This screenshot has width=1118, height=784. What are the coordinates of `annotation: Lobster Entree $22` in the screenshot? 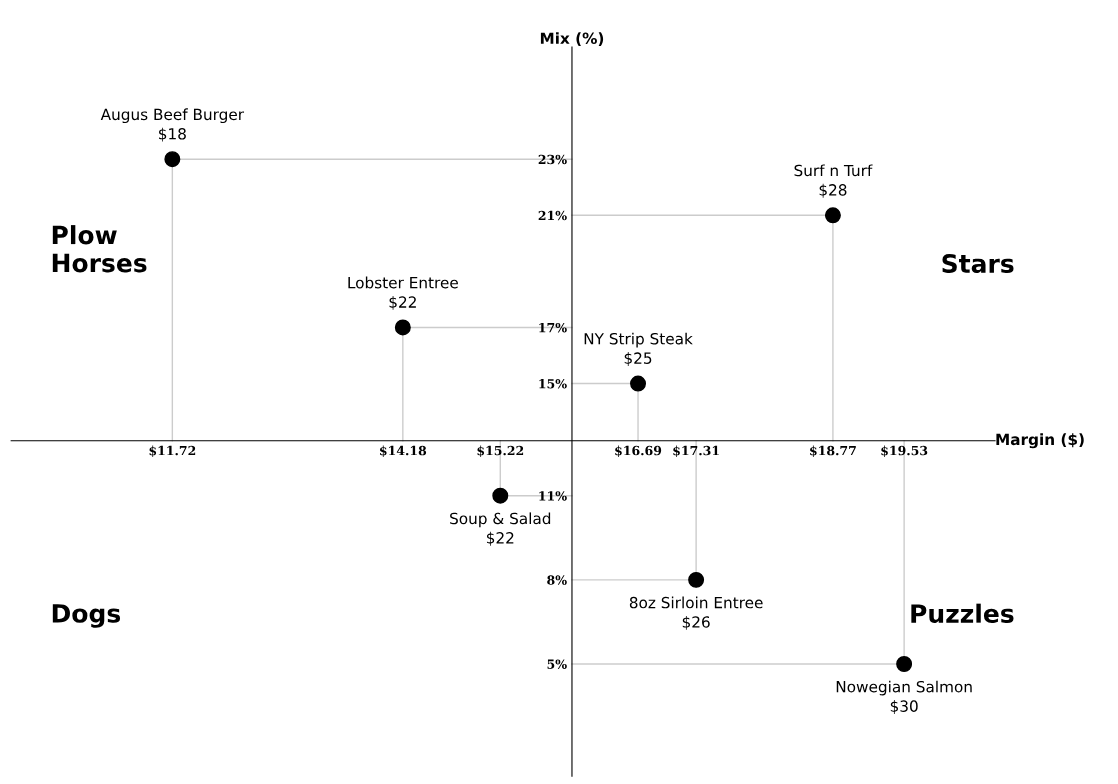 It's located at (403, 293).